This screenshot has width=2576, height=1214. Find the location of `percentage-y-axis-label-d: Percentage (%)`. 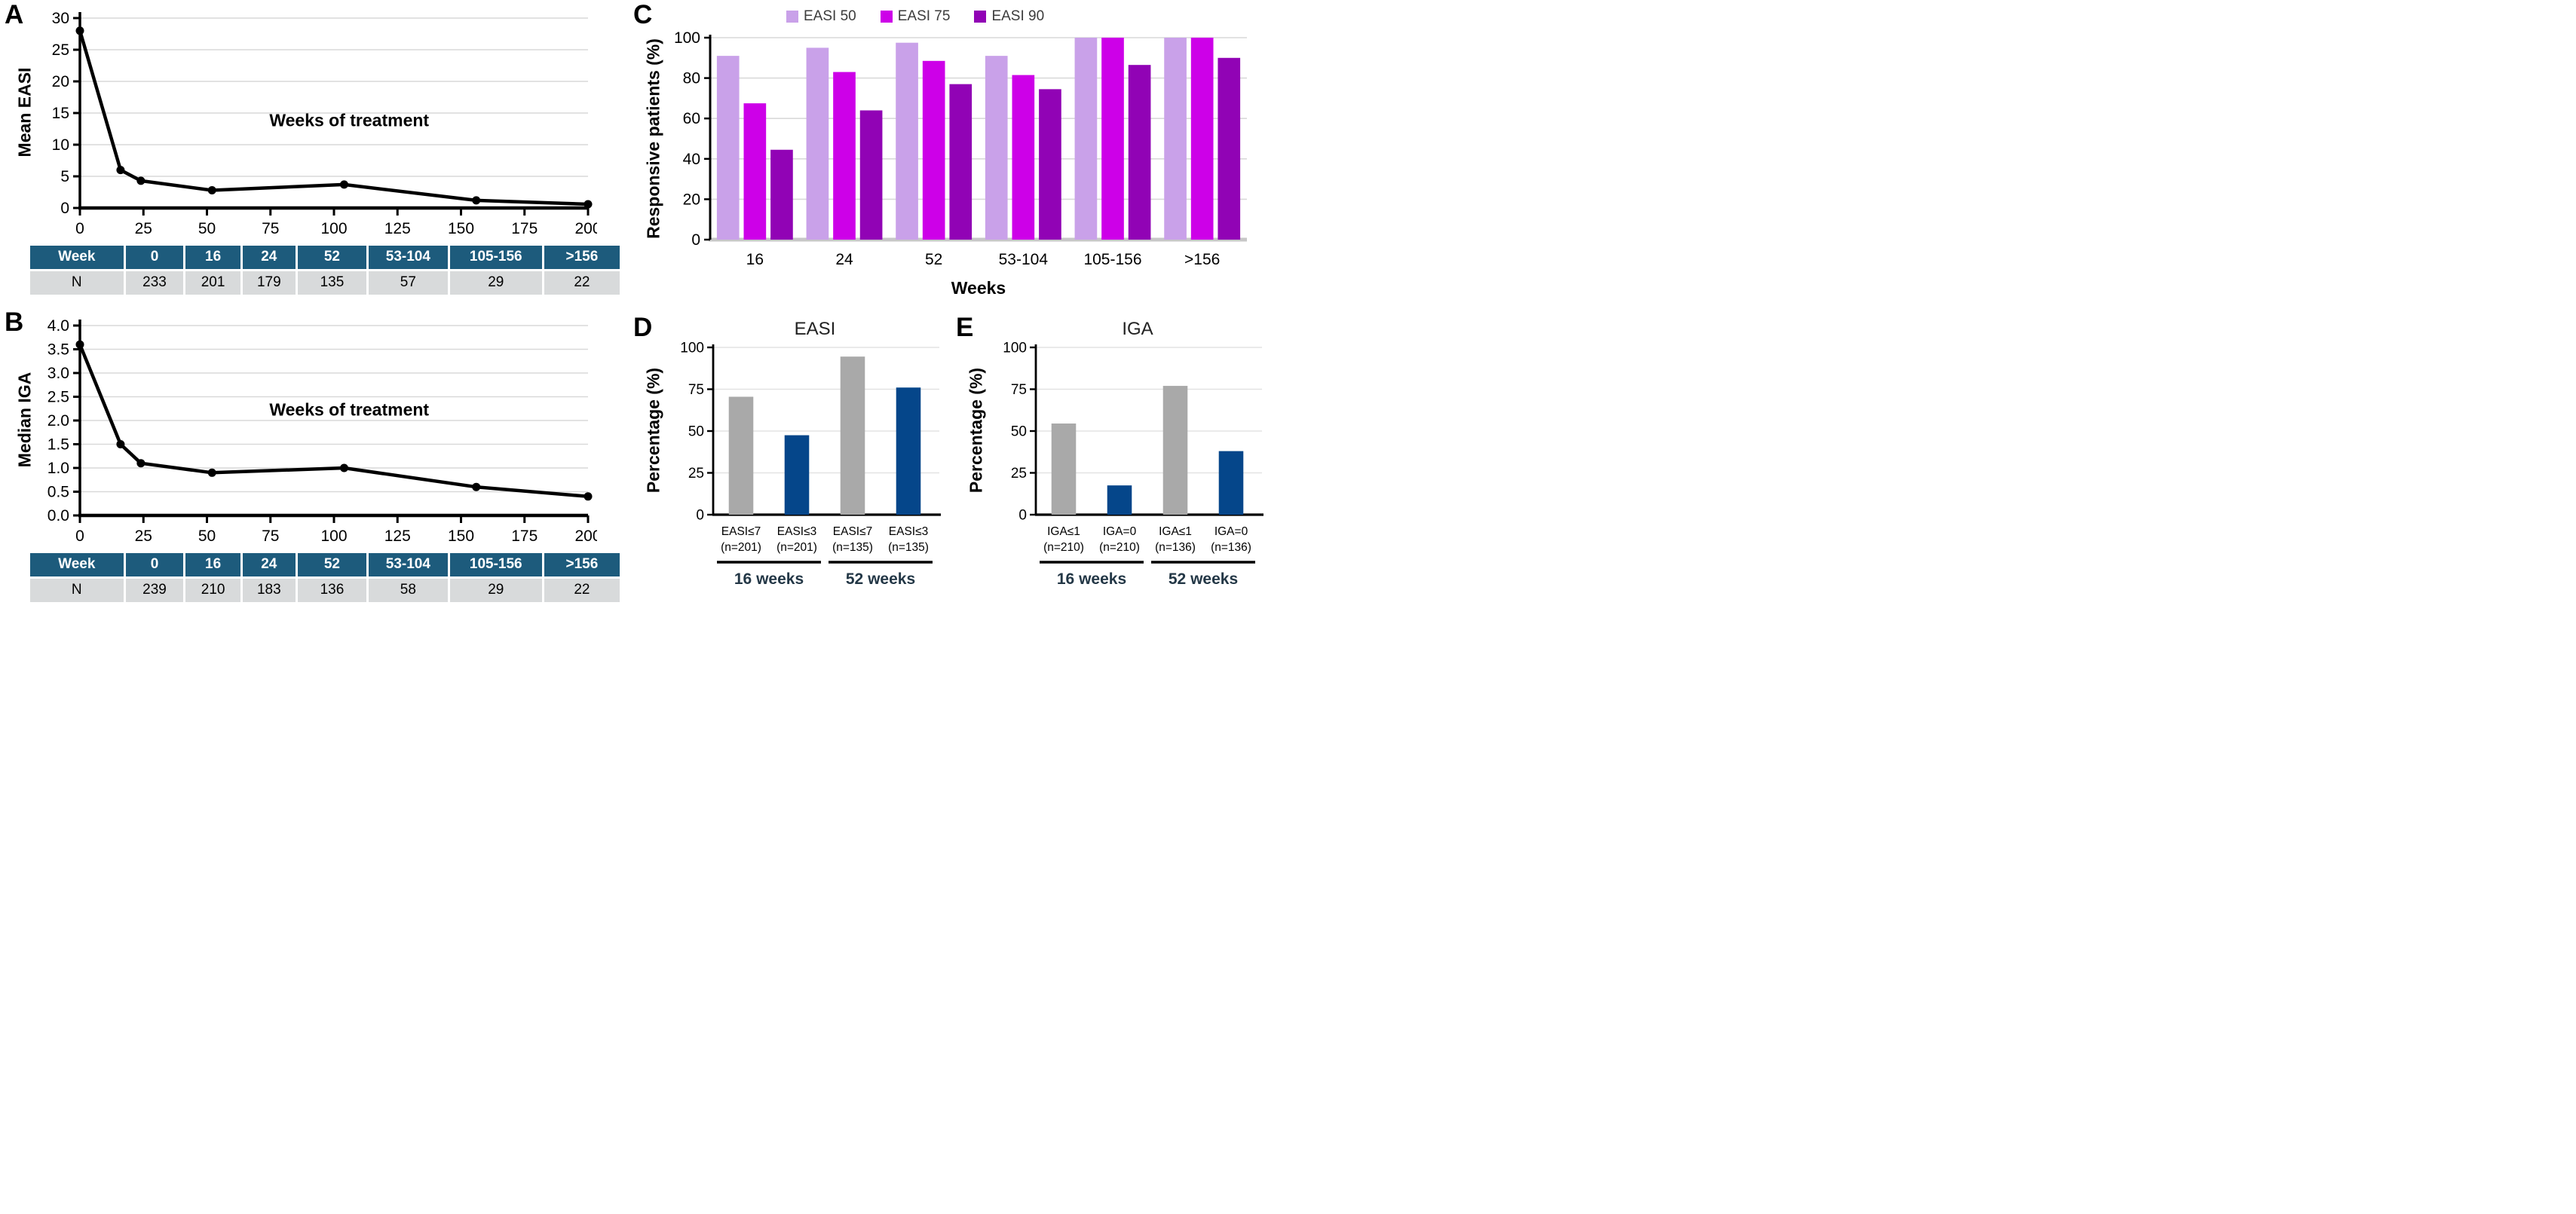

percentage-y-axis-label-d: Percentage (%) is located at coordinates (653, 465).